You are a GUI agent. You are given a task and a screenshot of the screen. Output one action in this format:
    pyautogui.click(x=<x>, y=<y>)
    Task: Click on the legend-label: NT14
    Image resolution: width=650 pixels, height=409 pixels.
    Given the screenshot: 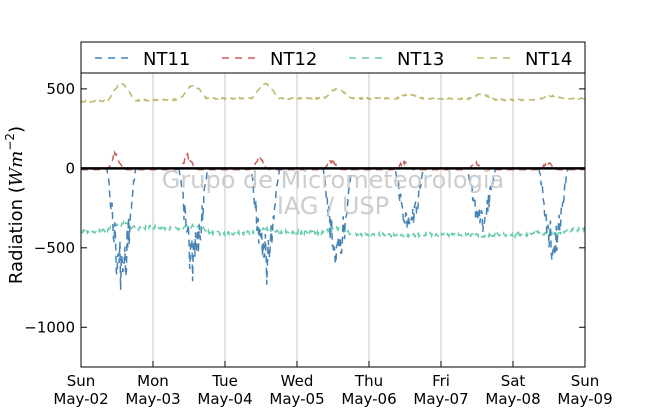 What is the action you would take?
    pyautogui.click(x=548, y=59)
    